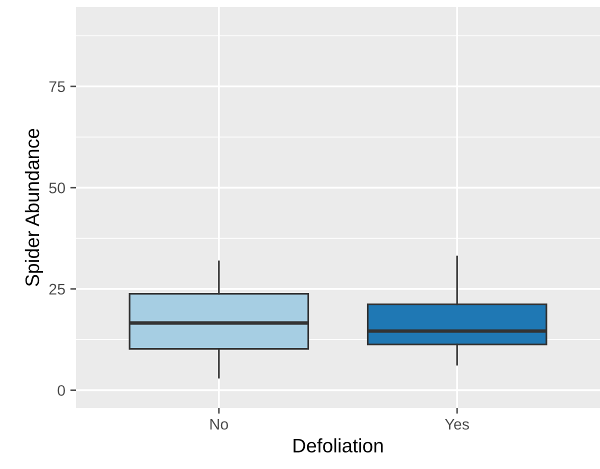 This screenshot has height=469, width=600. I want to click on y-tick-label: 25, so click(57, 289).